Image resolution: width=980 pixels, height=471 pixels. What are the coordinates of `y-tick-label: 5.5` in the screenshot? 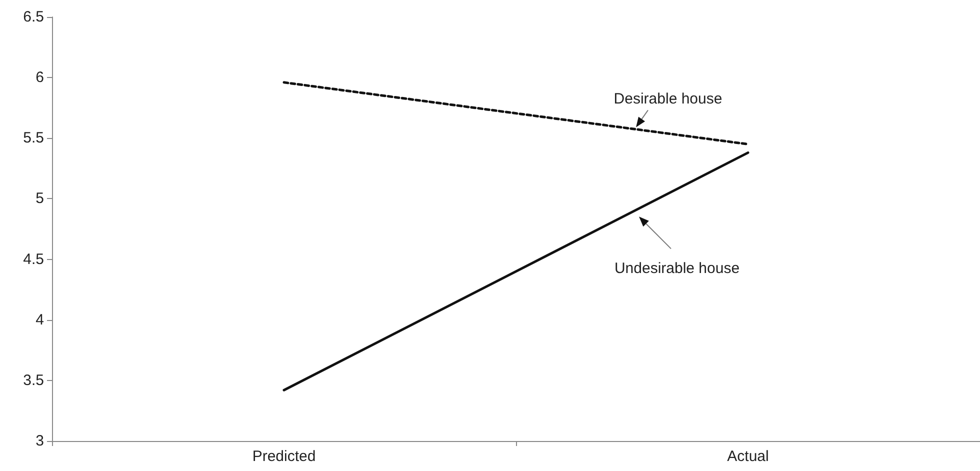 It's located at (33, 138).